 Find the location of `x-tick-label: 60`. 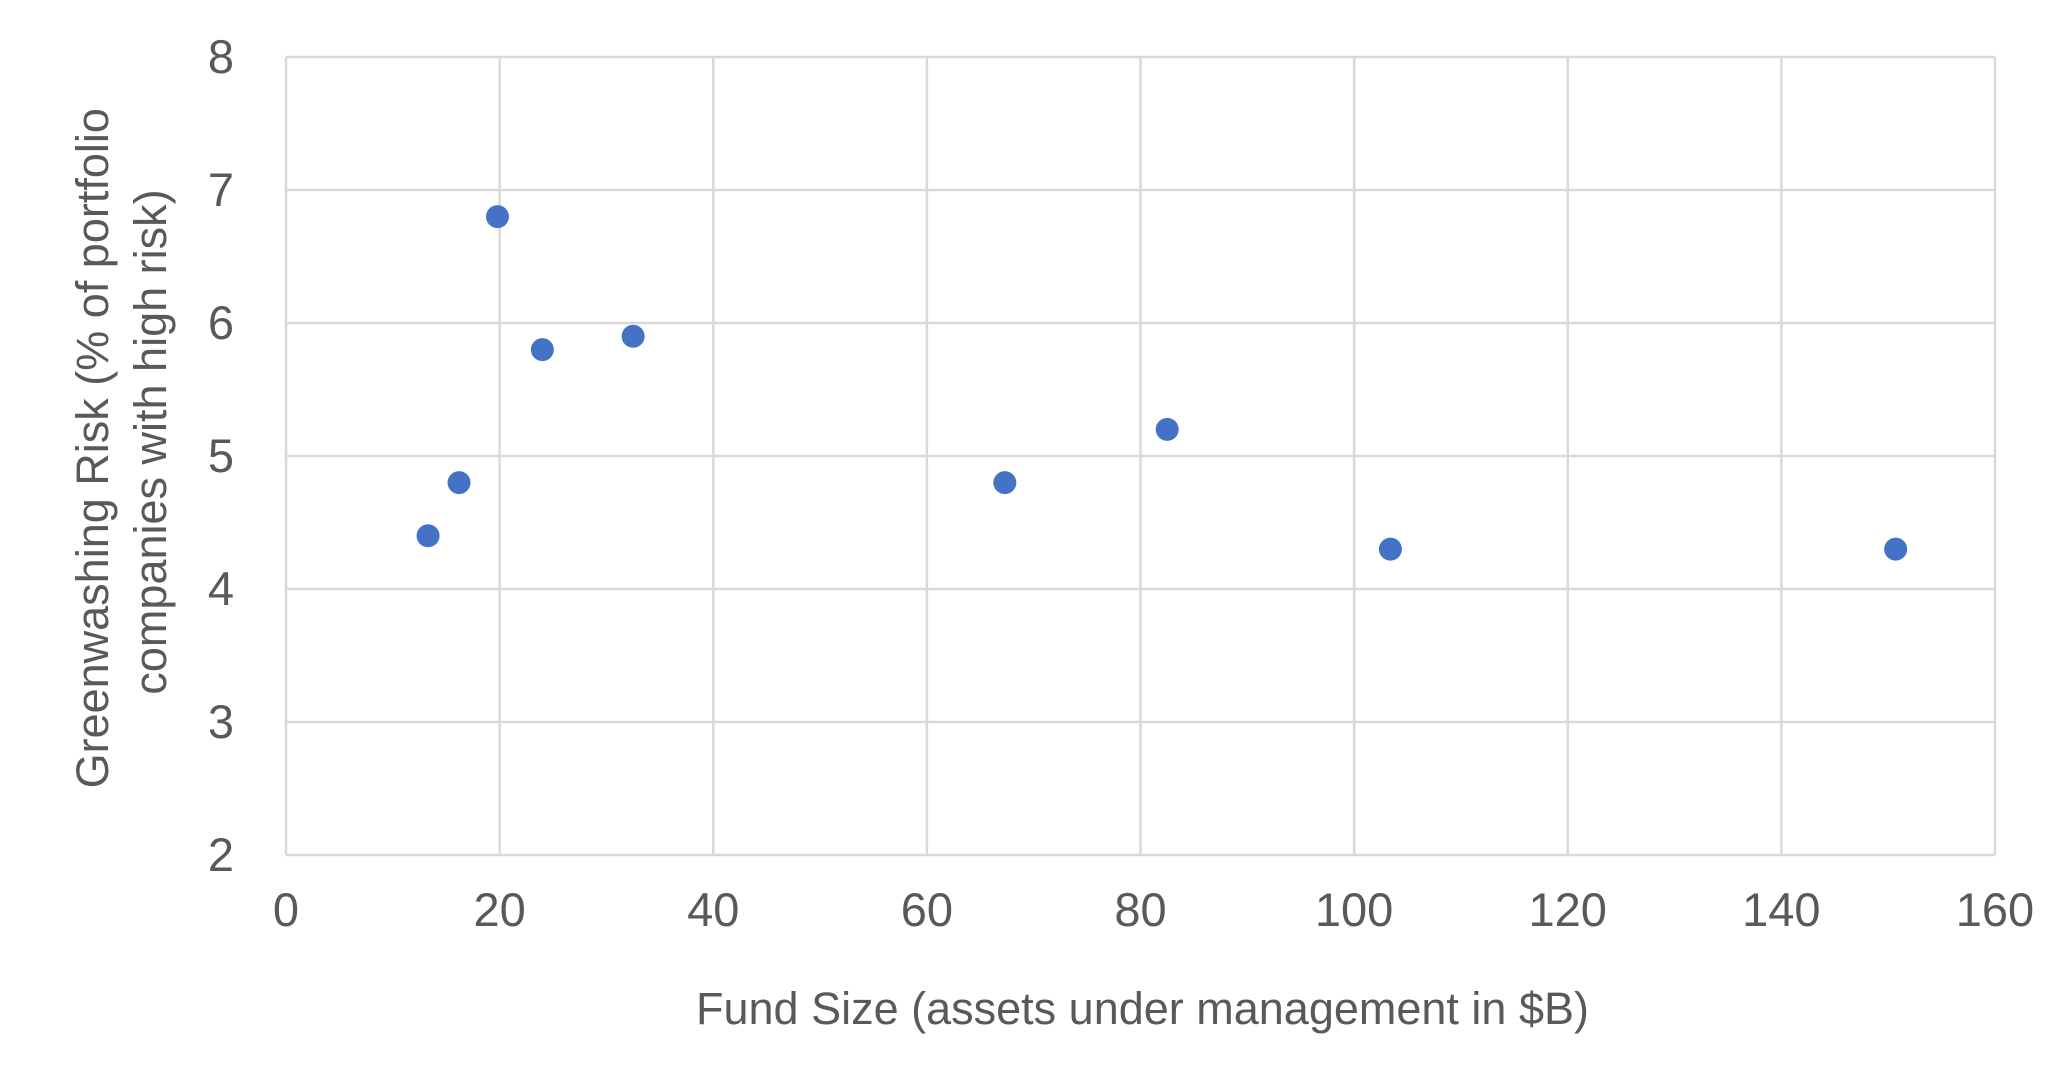

x-tick-label: 60 is located at coordinates (927, 909).